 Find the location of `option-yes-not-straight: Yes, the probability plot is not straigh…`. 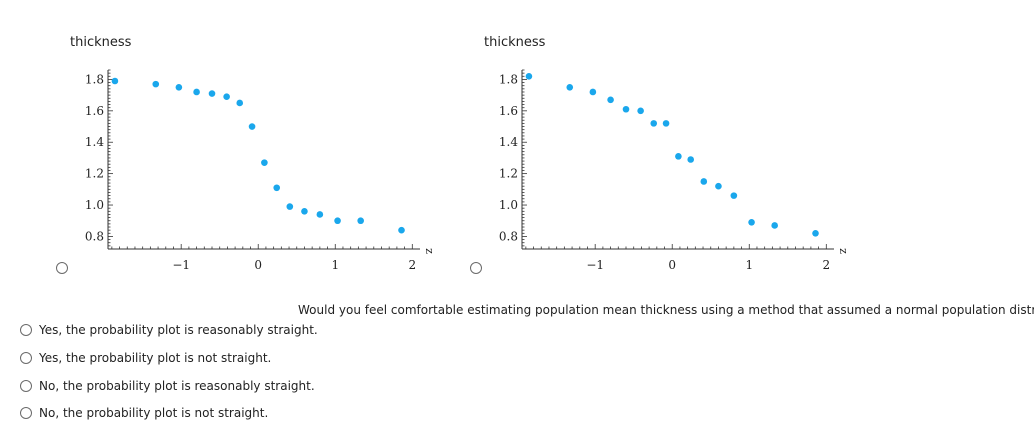

option-yes-not-straight: Yes, the probability plot is not straigh… is located at coordinates (145, 358).